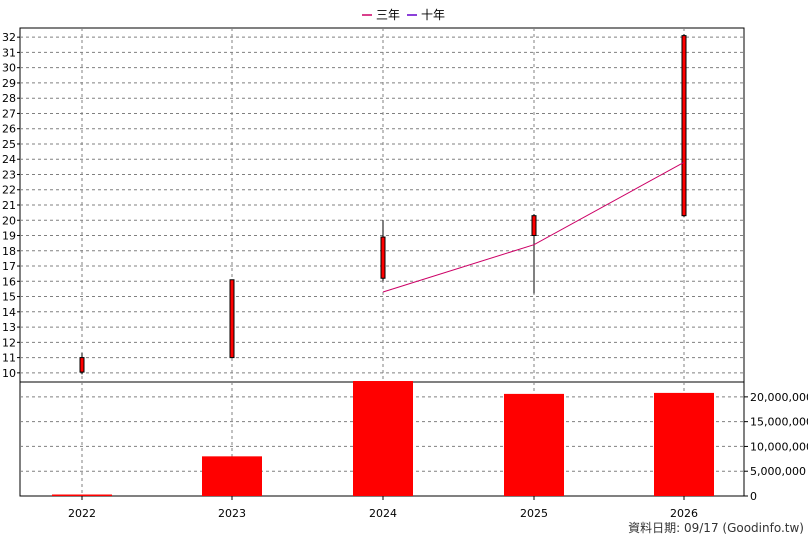  I want to click on volume-tick-label: 0, so click(753, 496).